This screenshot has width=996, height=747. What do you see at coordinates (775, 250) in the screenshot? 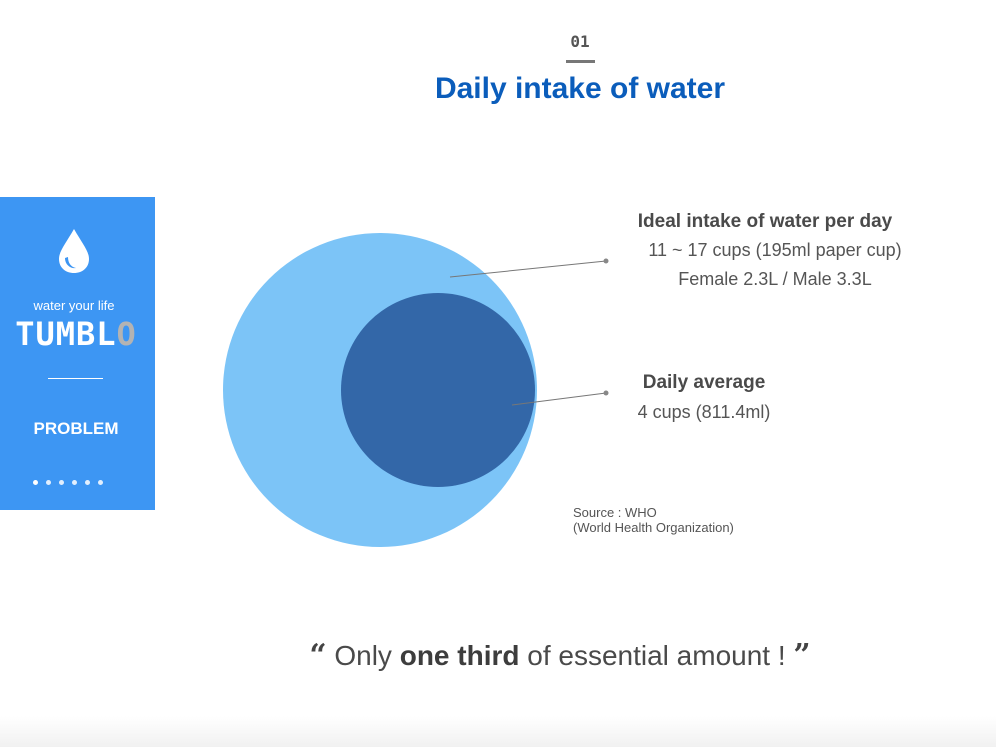
I see `ideal-intake-cups: 11 ~ 17 cups (195ml paper cup)` at bounding box center [775, 250].